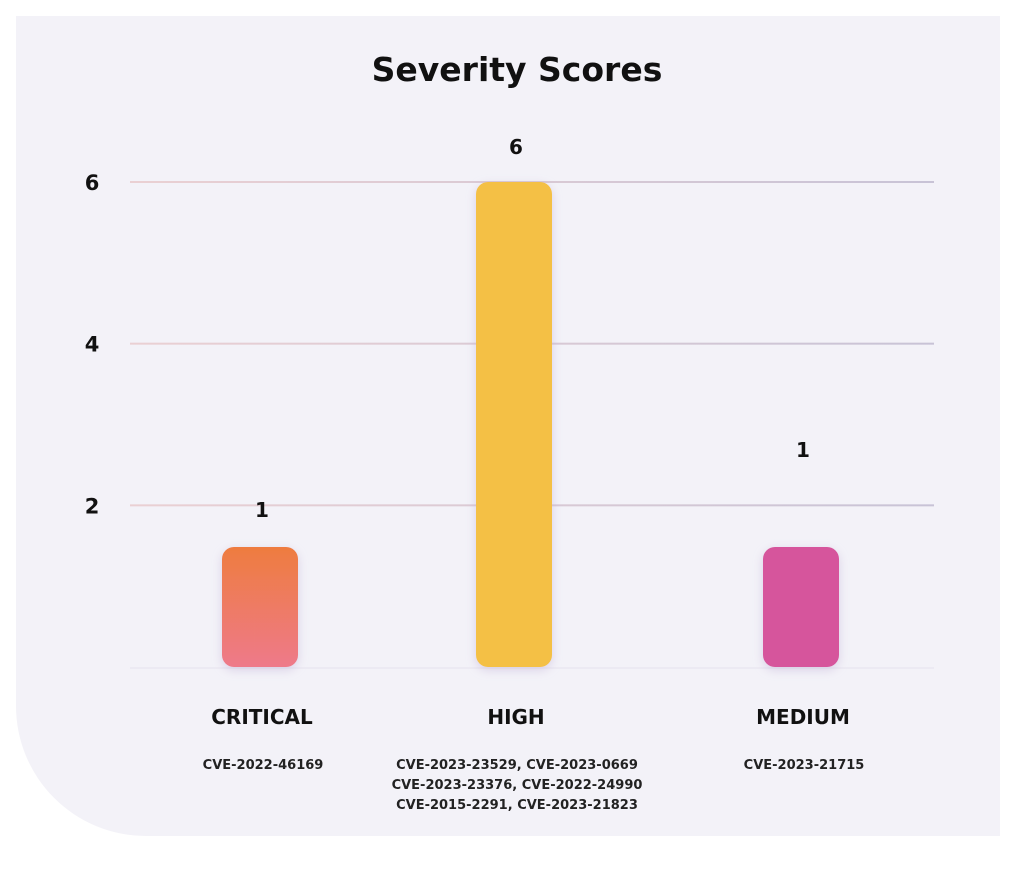 The image size is (1024, 870). I want to click on y-tick-label-6: 6, so click(92, 183).